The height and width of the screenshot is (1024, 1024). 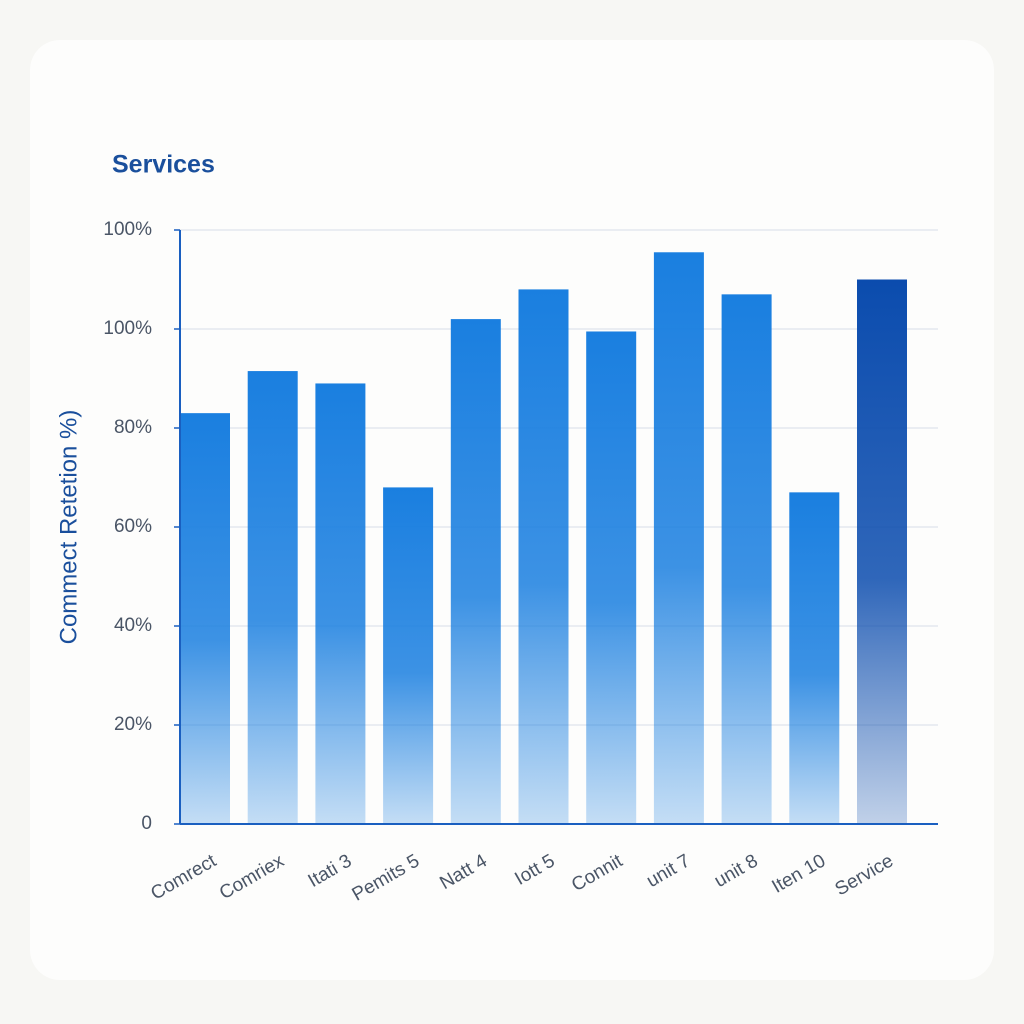 I want to click on y-axis-label: Commect Retetion %), so click(x=68, y=527).